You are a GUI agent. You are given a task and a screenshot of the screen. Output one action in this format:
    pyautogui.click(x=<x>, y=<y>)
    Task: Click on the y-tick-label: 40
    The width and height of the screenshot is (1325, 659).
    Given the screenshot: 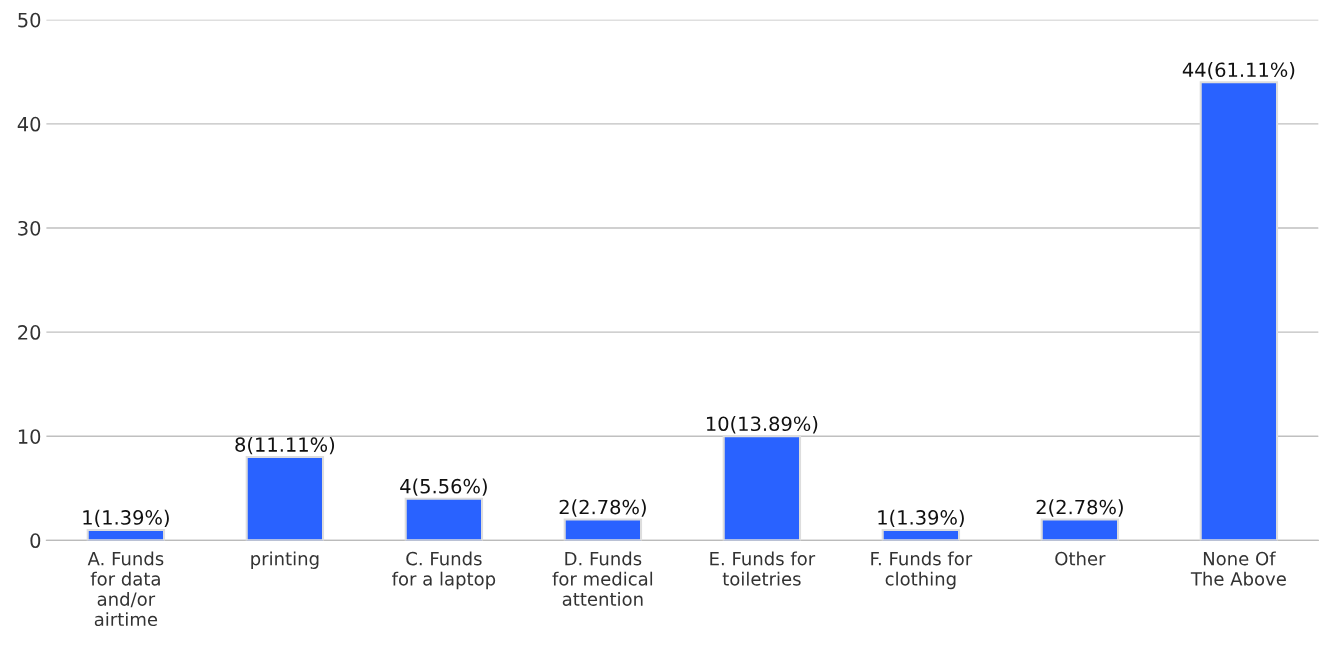 What is the action you would take?
    pyautogui.click(x=29, y=124)
    